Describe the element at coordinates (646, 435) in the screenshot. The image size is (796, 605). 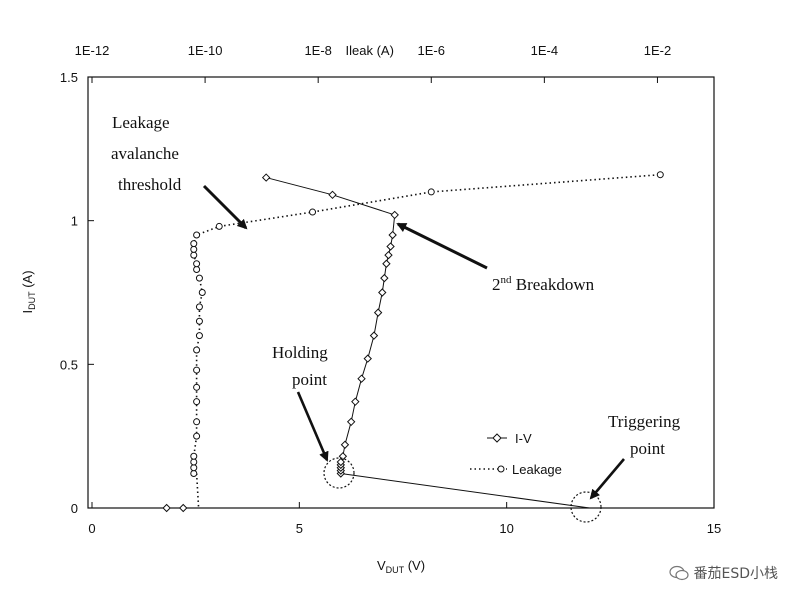
I see `annotation-triggering-point: Triggering point` at that location.